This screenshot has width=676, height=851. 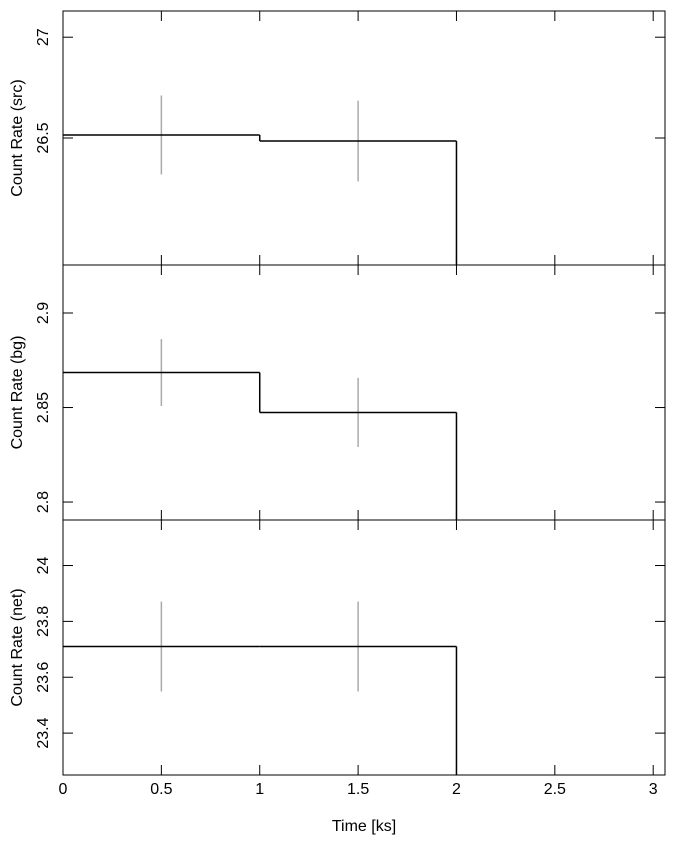 What do you see at coordinates (358, 789) in the screenshot?
I see `x-tick-label: 1.5` at bounding box center [358, 789].